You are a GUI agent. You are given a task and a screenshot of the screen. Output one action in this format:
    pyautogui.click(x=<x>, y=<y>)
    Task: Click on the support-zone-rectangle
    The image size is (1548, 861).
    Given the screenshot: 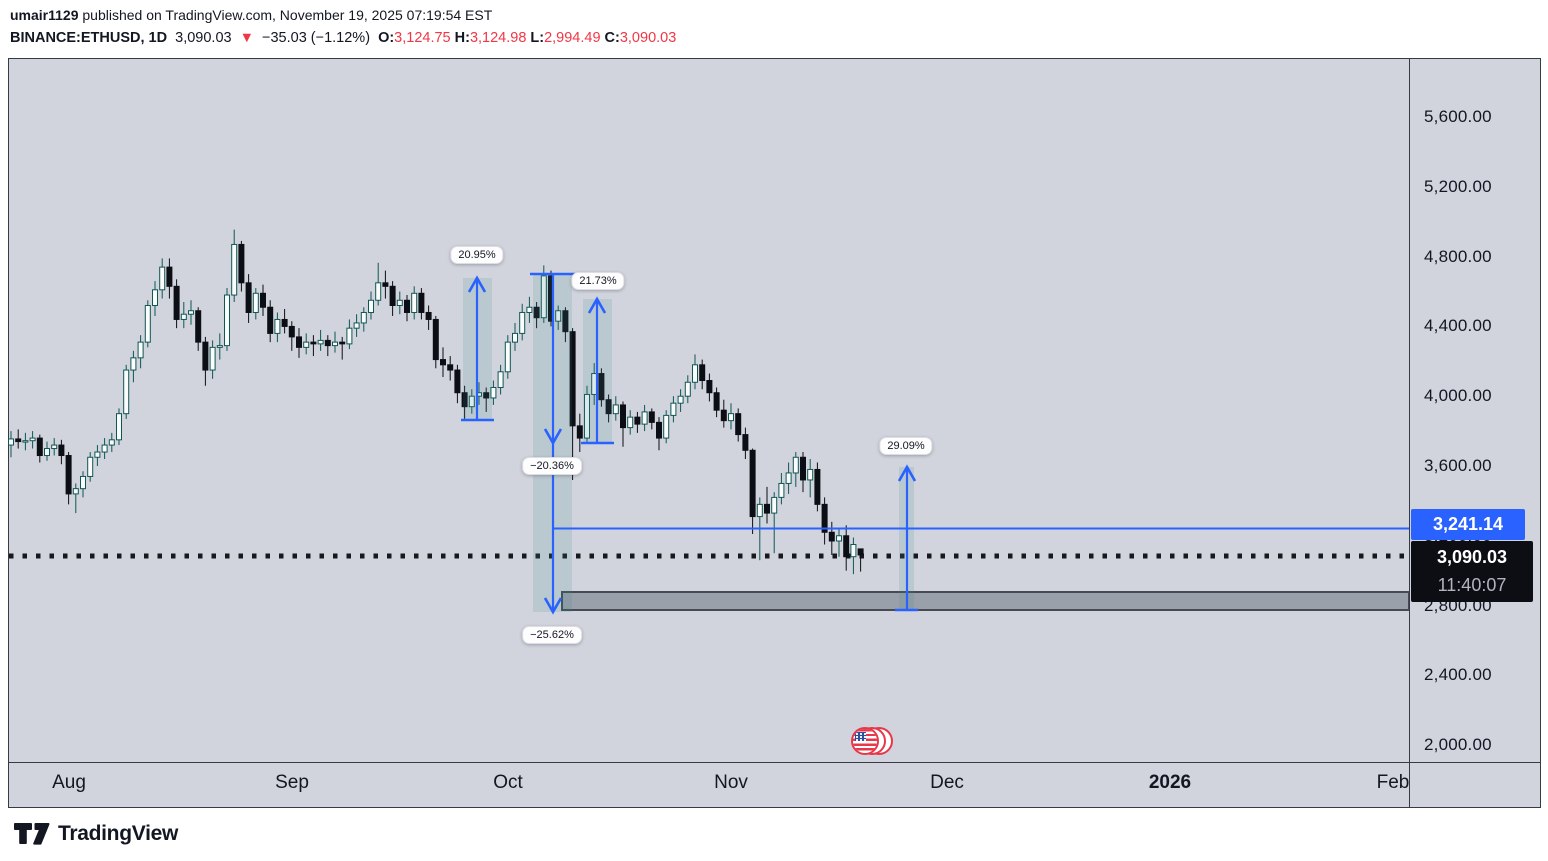 What is the action you would take?
    pyautogui.click(x=985, y=601)
    